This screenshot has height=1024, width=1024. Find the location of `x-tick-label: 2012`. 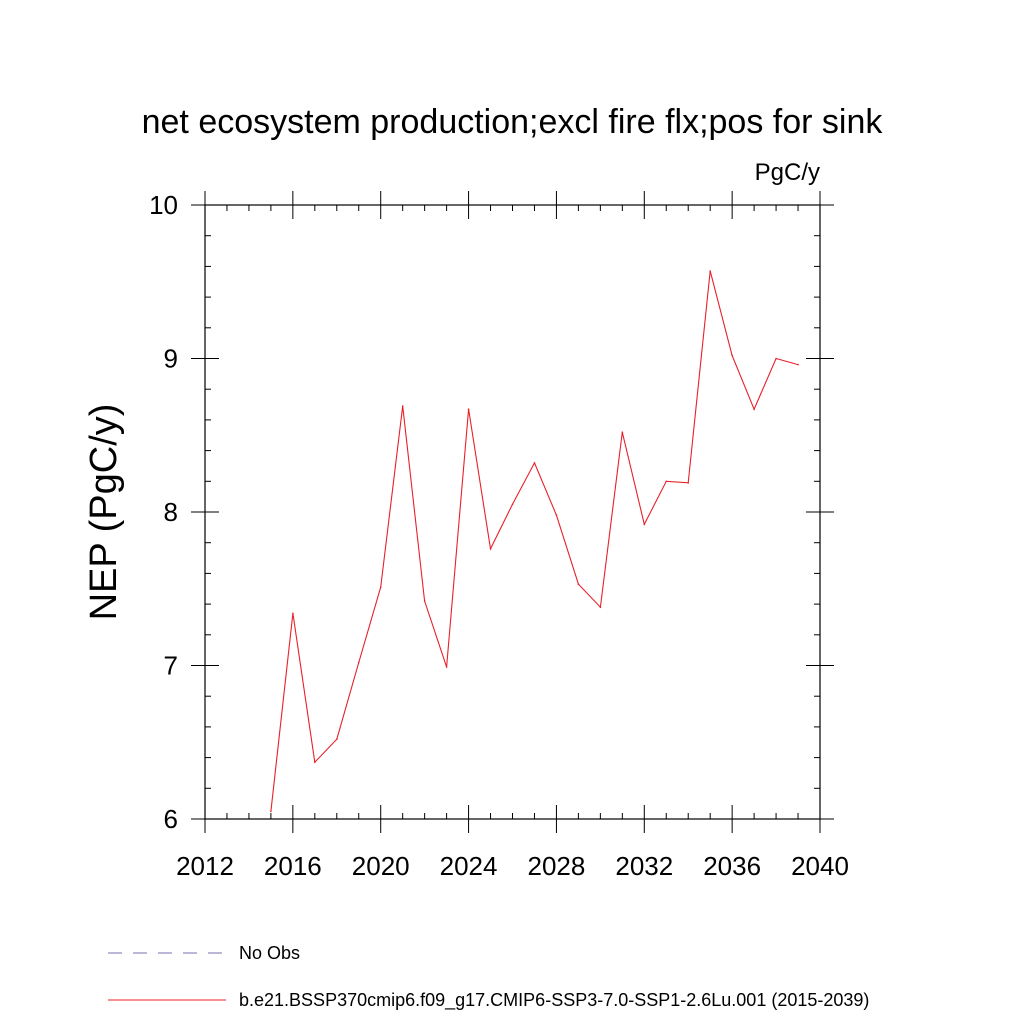

x-tick-label: 2012 is located at coordinates (205, 866).